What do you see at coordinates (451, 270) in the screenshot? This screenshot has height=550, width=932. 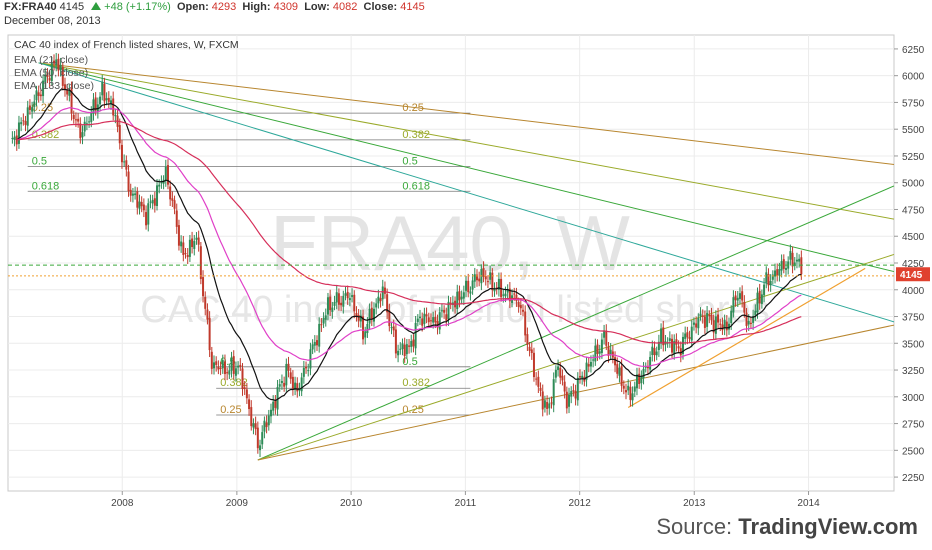 I see `horizontal-levels` at bounding box center [451, 270].